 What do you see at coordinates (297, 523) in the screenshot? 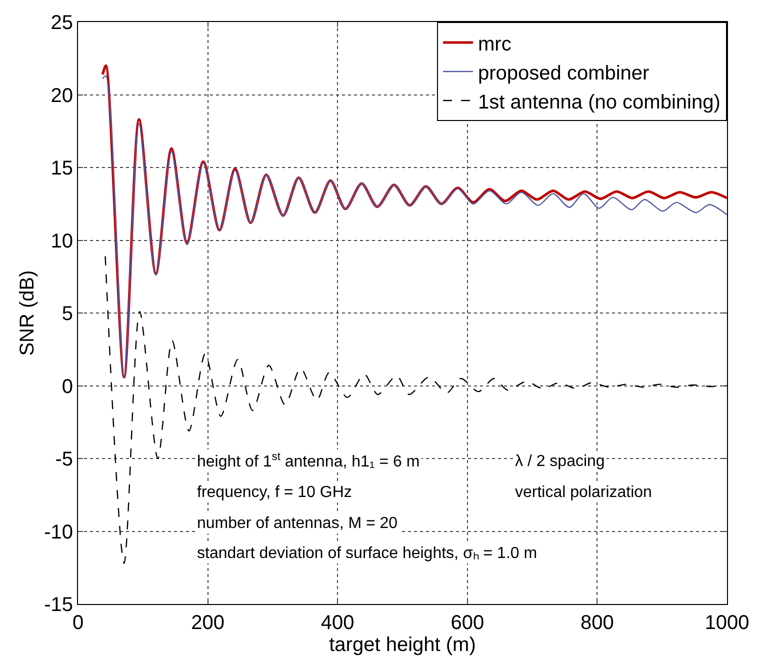
I see `annotation: number of antennas, M = 20` at bounding box center [297, 523].